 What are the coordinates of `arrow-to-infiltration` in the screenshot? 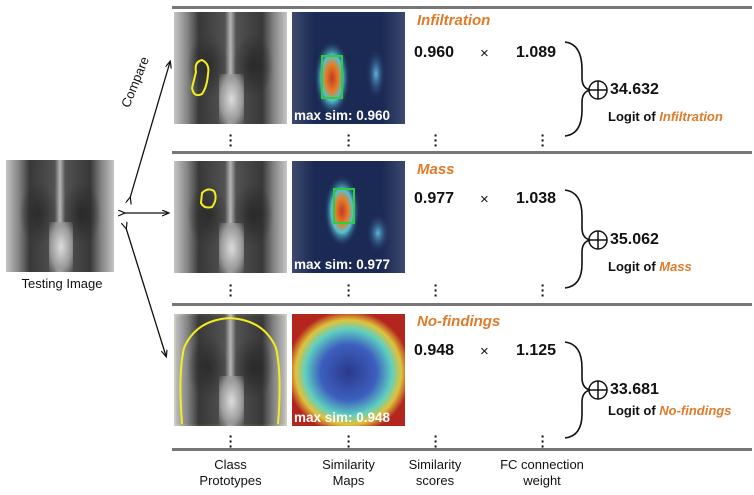 It's located at (150, 130).